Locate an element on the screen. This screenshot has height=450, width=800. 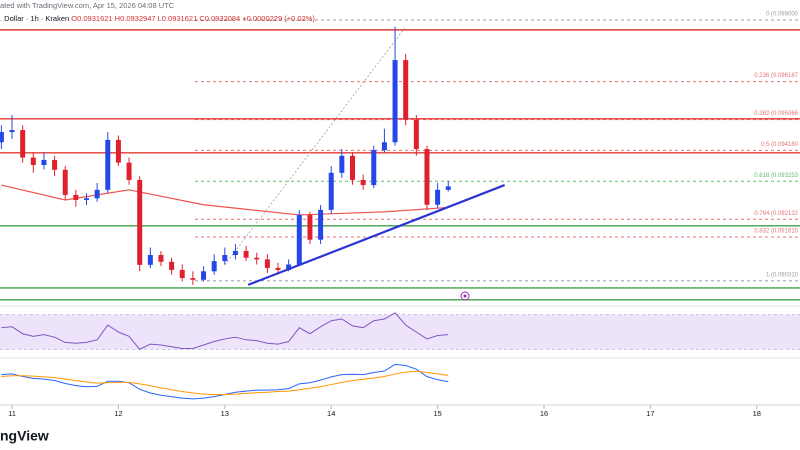
alert-icon-dot is located at coordinates (465, 296).